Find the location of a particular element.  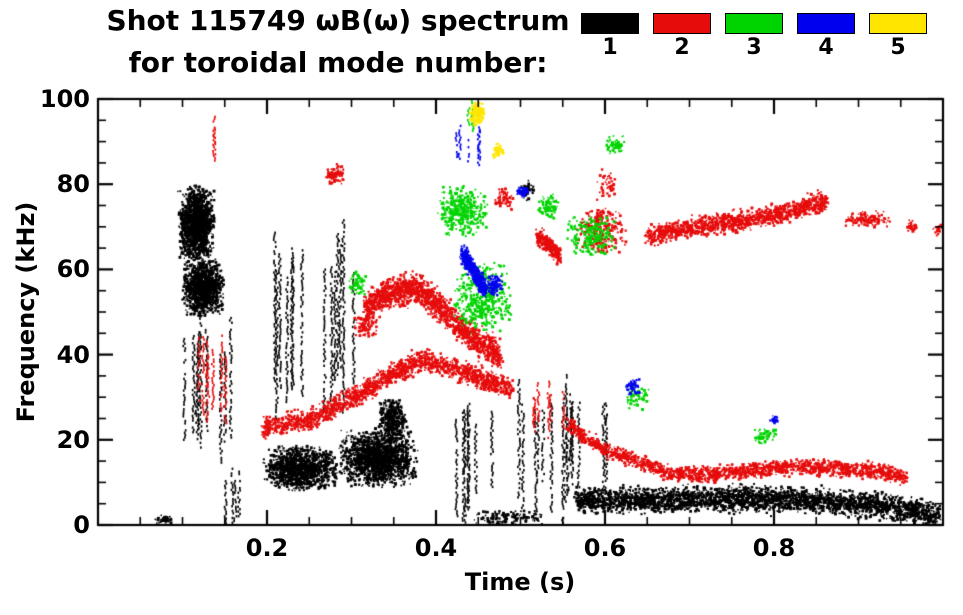

legend-item: 5 is located at coordinates (898, 36).